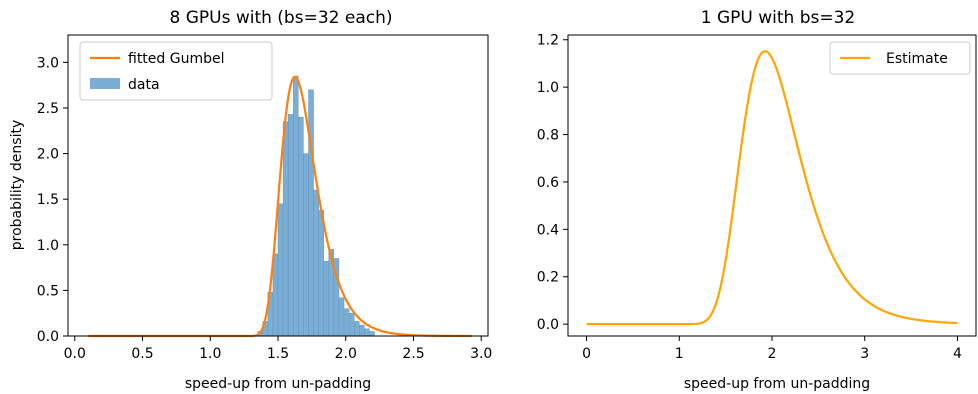 Image resolution: width=978 pixels, height=394 pixels. Describe the element at coordinates (17, 185) in the screenshot. I see `left-y-axis-label: probability density` at that location.